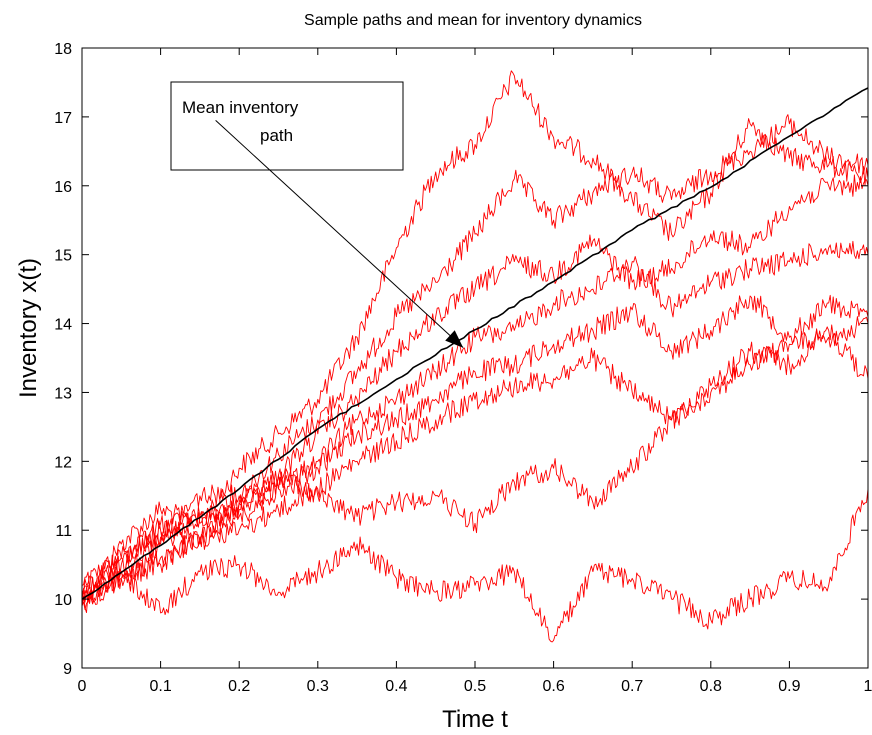 The height and width of the screenshot is (735, 872). I want to click on x-tick-label: 0, so click(82, 686).